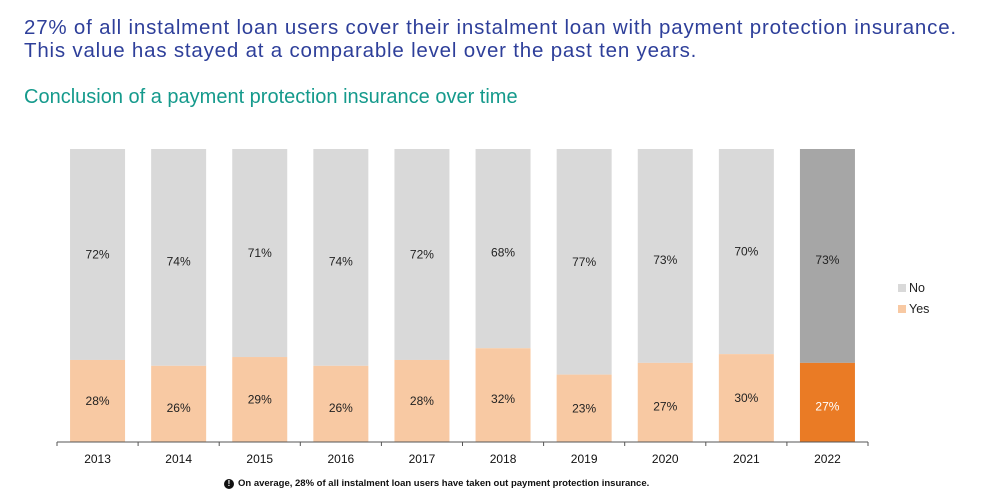 The width and height of the screenshot is (987, 499). Describe the element at coordinates (179, 261) in the screenshot. I see `label-no-2014: 74%` at that location.